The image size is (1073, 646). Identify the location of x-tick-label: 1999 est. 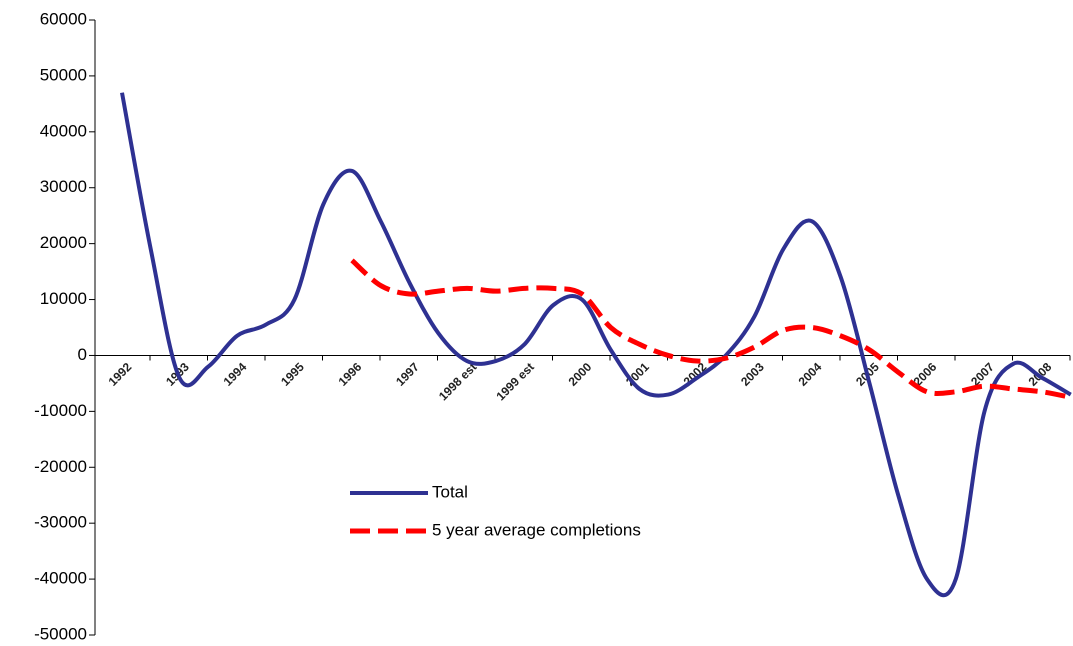
(514, 381).